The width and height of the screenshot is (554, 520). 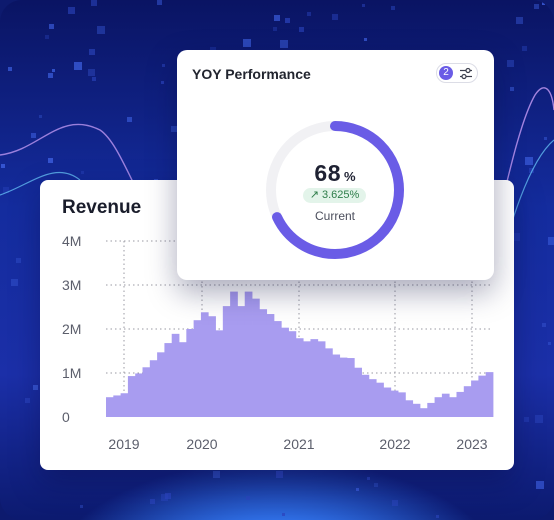 What do you see at coordinates (466, 73) in the screenshot?
I see `sliders-icon` at bounding box center [466, 73].